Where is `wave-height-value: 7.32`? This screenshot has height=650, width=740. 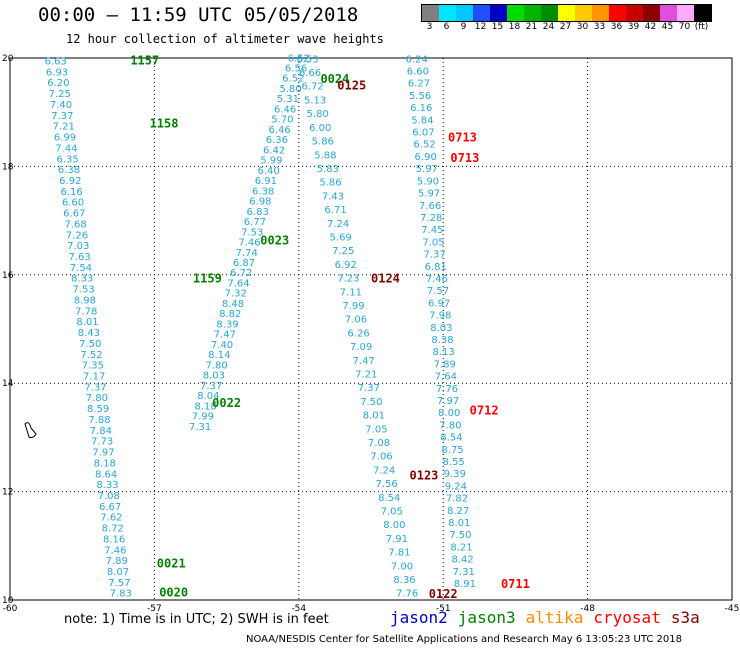 wave-height-value: 7.32 is located at coordinates (236, 294).